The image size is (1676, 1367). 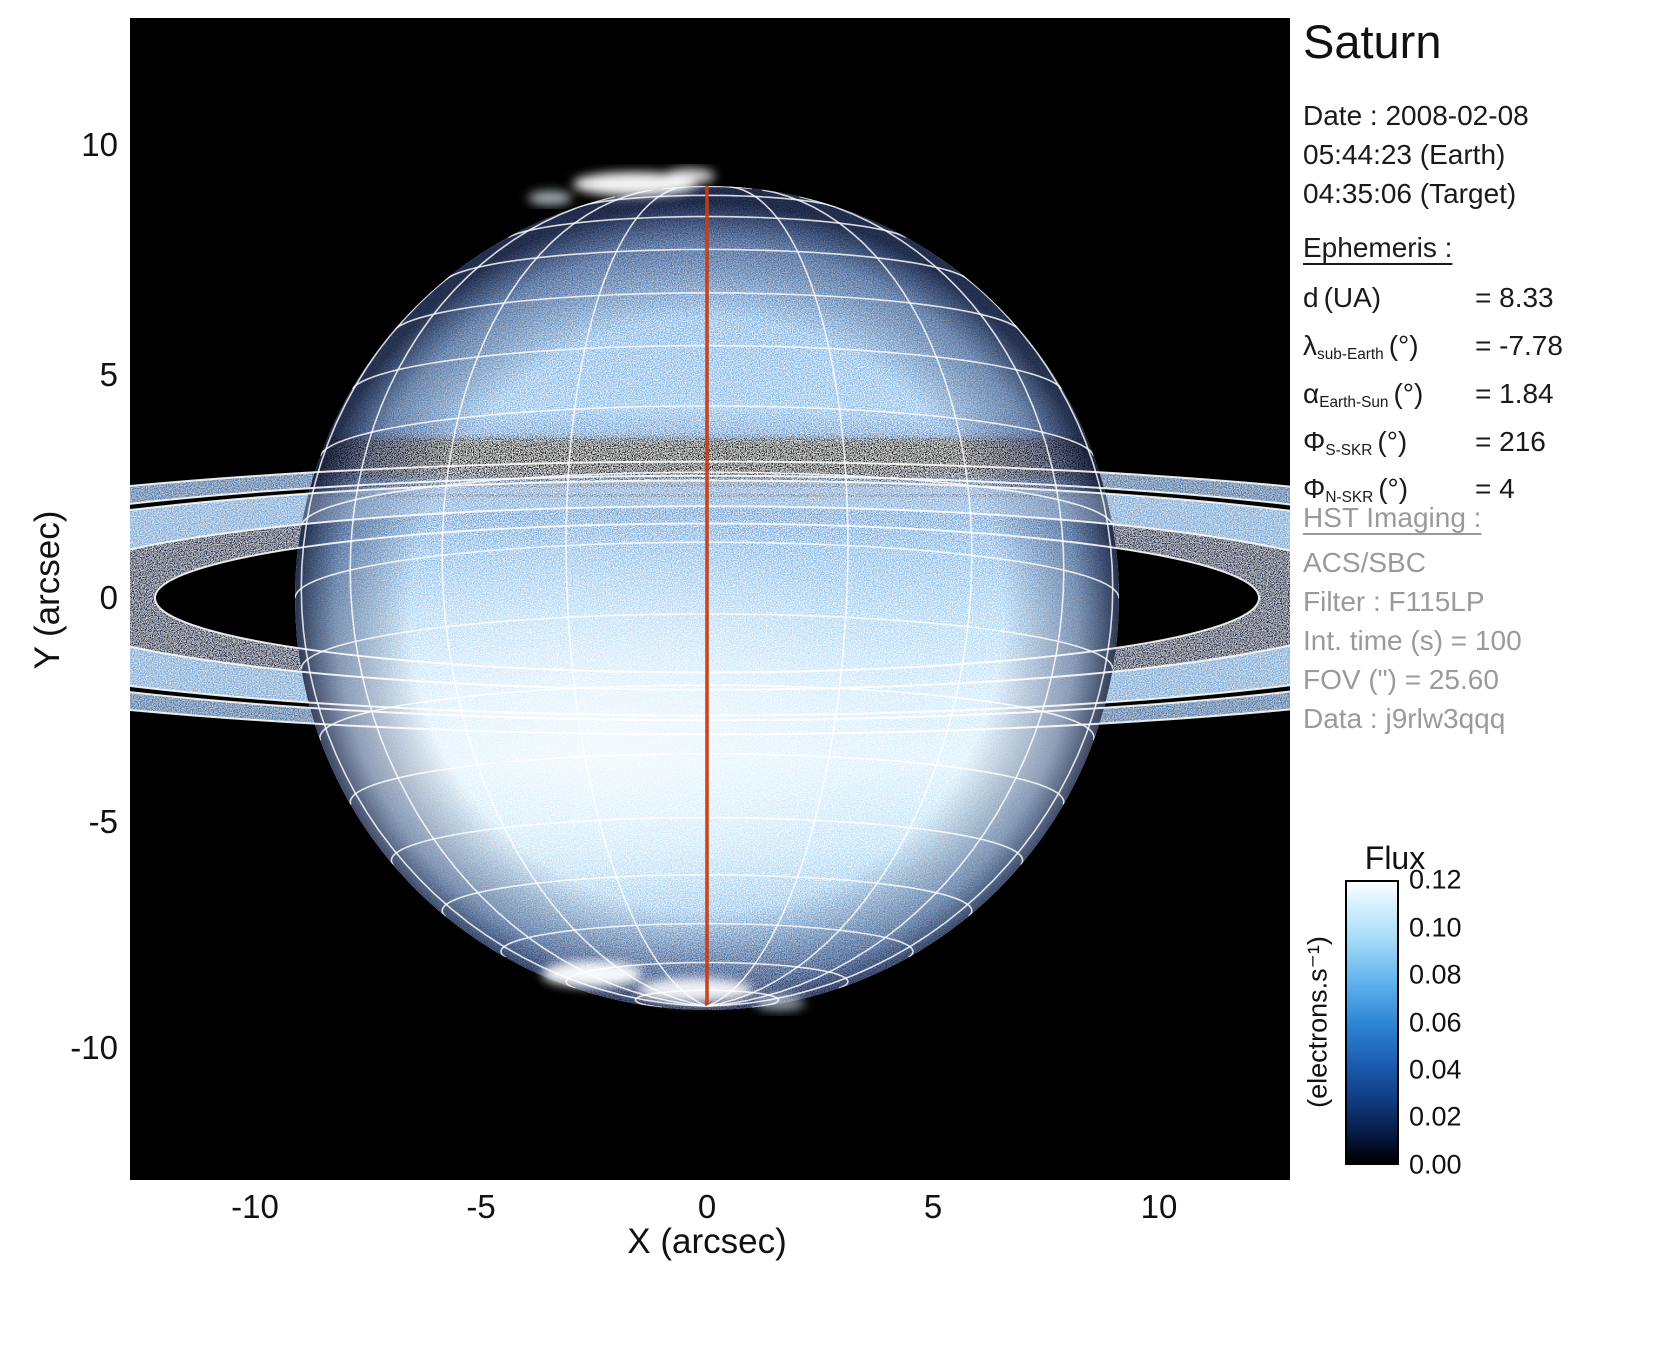 What do you see at coordinates (481, 1206) in the screenshot?
I see `x-tick-label: -5` at bounding box center [481, 1206].